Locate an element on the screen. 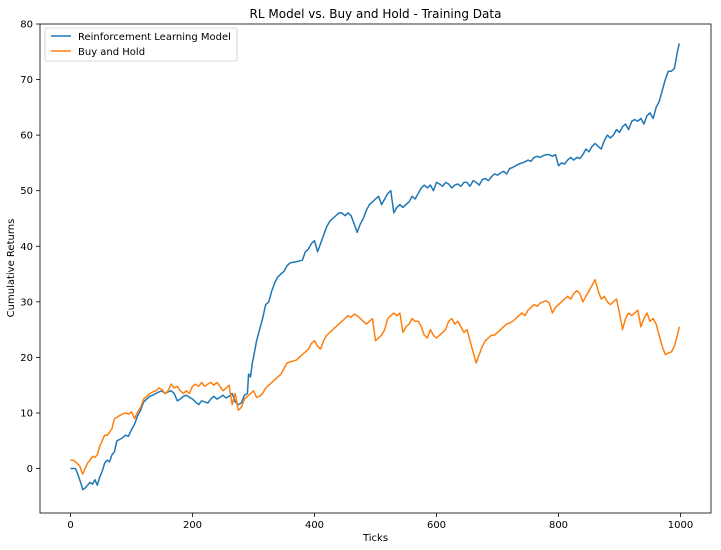  x-tick-label: 200 is located at coordinates (192, 525).